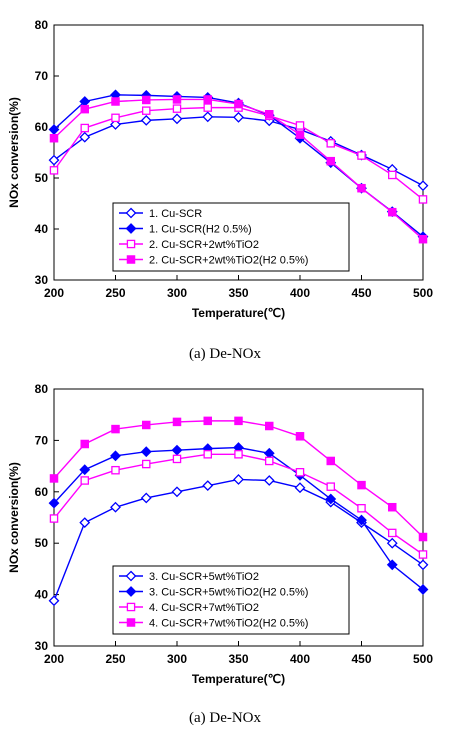 This screenshot has height=737, width=451. Describe the element at coordinates (238, 659) in the screenshot. I see `x-tick-label: 350` at that location.